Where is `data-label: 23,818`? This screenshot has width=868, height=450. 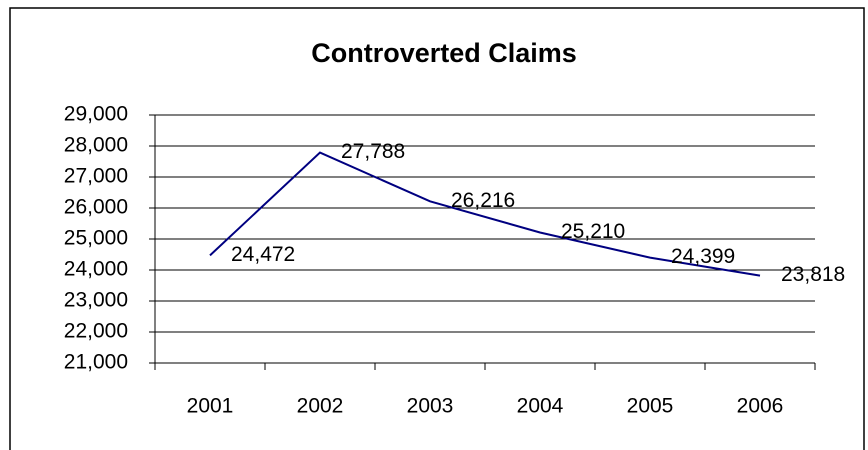
data-label: 23,818 is located at coordinates (813, 274).